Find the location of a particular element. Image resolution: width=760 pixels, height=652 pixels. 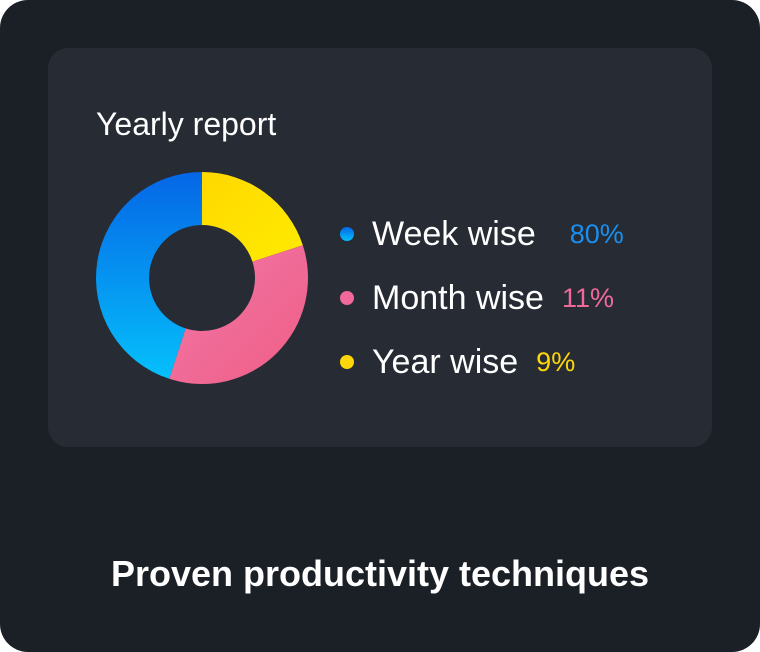

card-heading: Proven productivity techniques is located at coordinates (380, 573).